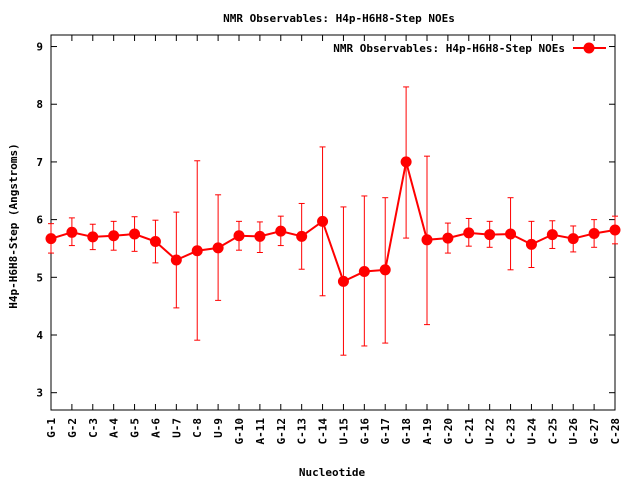  Describe the element at coordinates (39, 162) in the screenshot. I see `y-tick-label: 7` at that location.